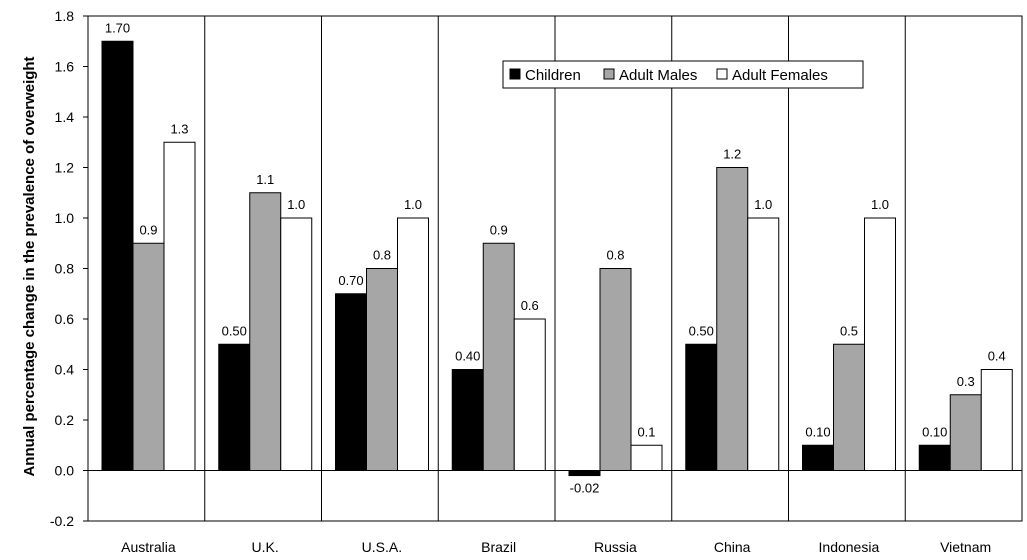 The width and height of the screenshot is (1027, 560). Describe the element at coordinates (350, 280) in the screenshot. I see `data-label: 0.70` at that location.